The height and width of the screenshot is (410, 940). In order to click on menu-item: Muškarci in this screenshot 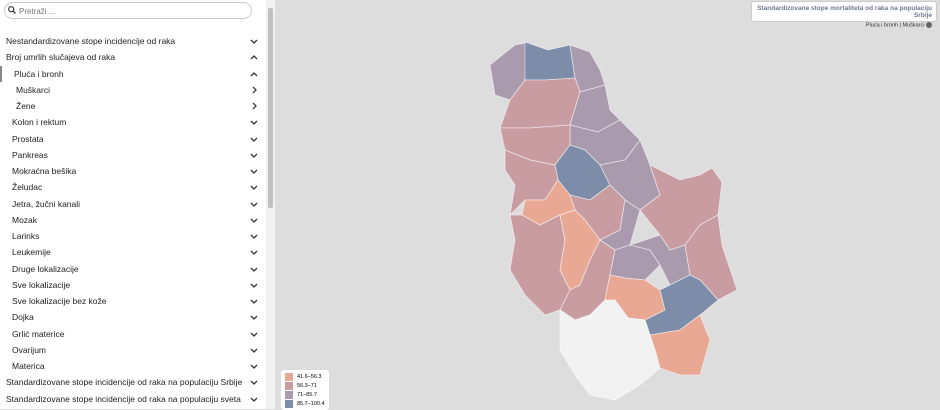, I will do `click(131, 90)`.